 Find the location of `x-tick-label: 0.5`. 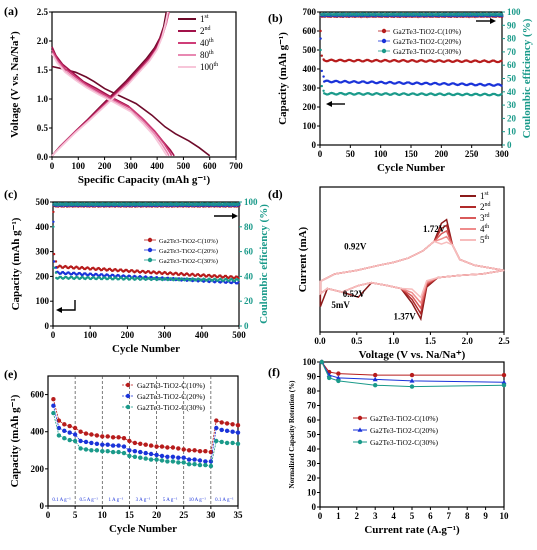

x-tick-label: 0.5 is located at coordinates (357, 341).